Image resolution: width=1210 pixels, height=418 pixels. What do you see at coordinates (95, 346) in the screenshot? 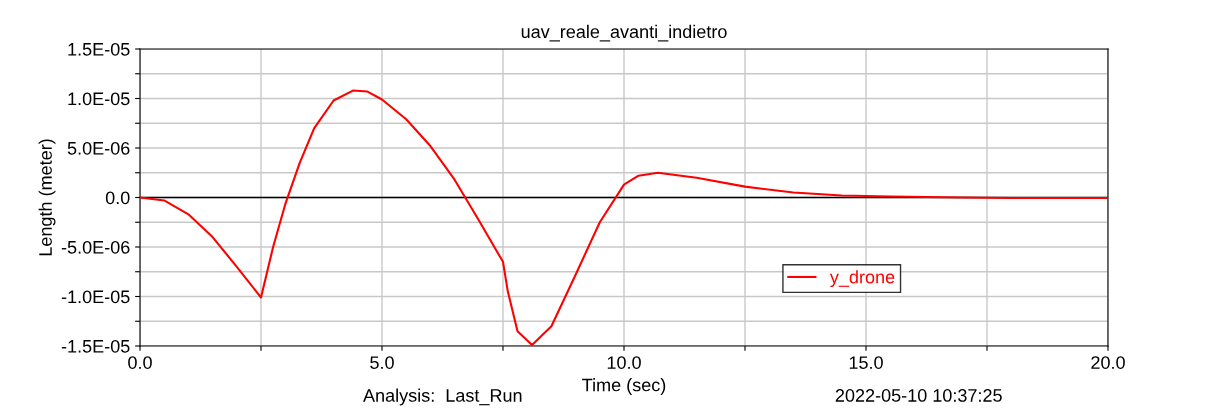
I see `y-tick-label: -1.5E-05` at bounding box center [95, 346].